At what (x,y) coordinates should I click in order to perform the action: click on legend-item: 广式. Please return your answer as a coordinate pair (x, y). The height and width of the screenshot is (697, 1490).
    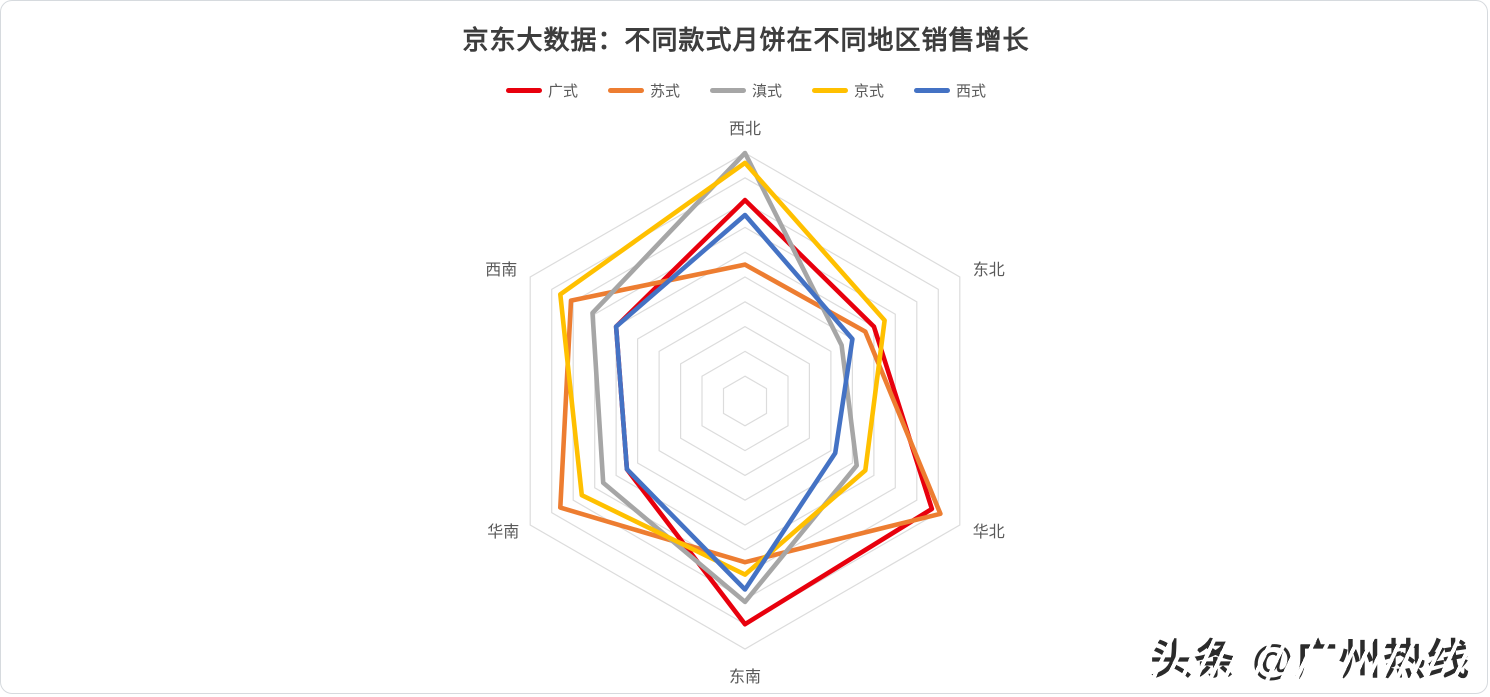
    Looking at the image, I should click on (541, 90).